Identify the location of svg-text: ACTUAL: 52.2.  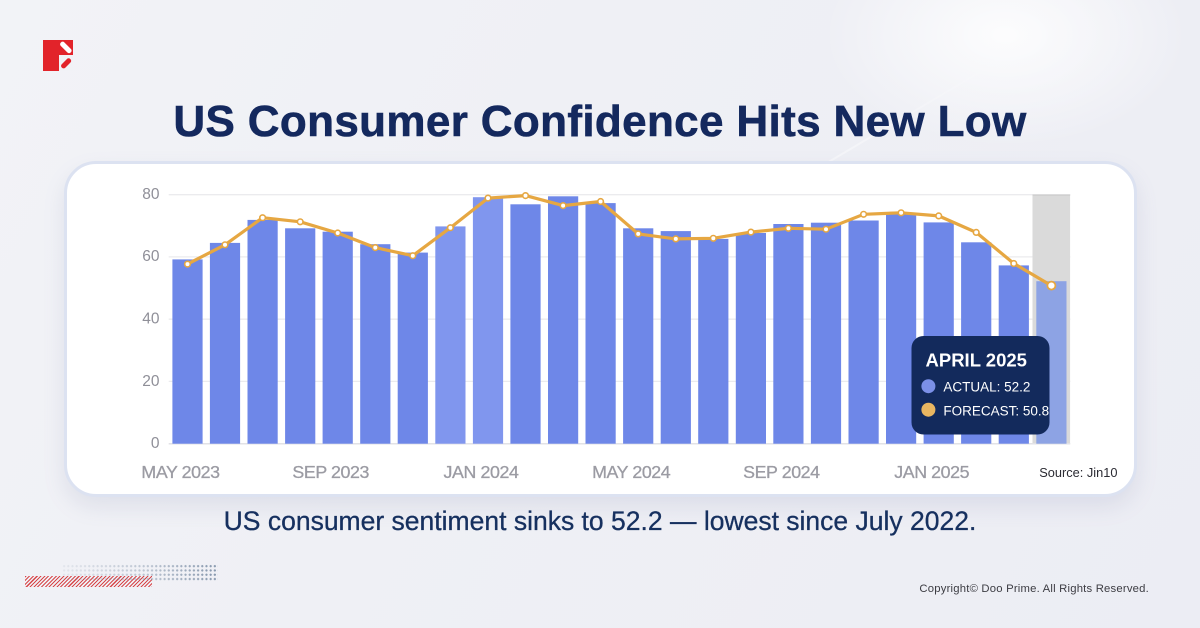
(986, 387).